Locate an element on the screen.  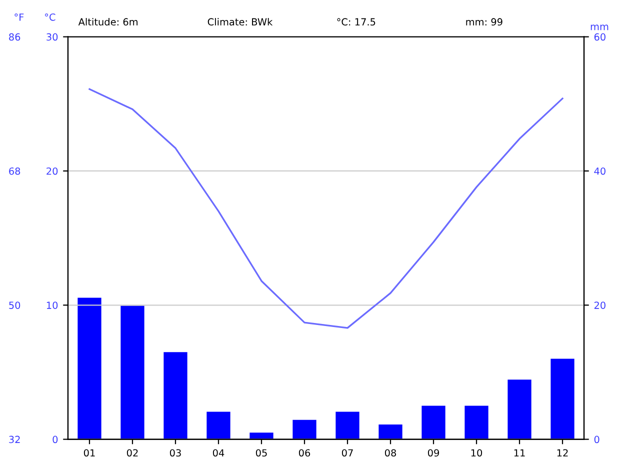
y3-tick-label: 86 is located at coordinates (14, 37).